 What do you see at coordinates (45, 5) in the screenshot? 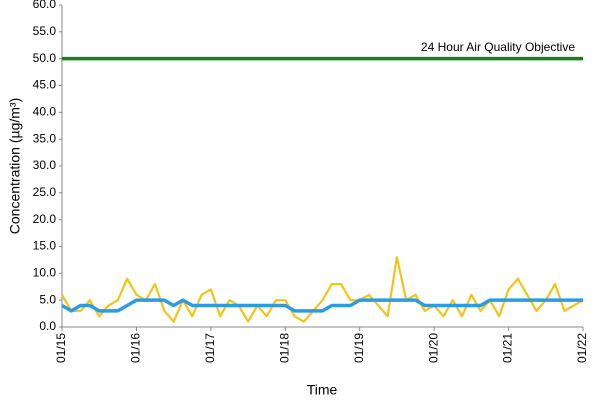
I see `y-tick-label: 60.0` at bounding box center [45, 5].